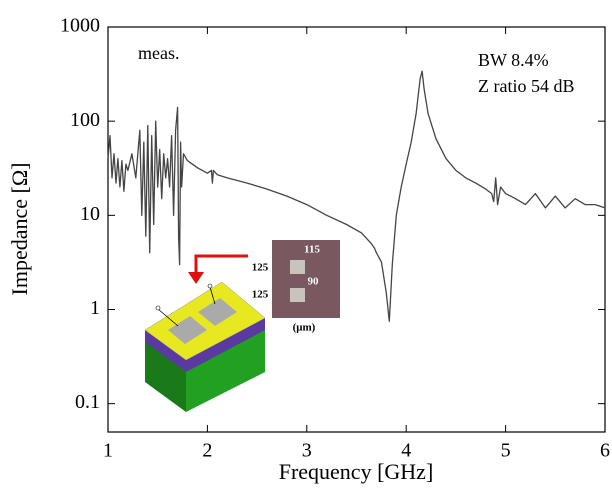  I want to click on y-axis-label: Impedance [Ω], so click(19, 229).